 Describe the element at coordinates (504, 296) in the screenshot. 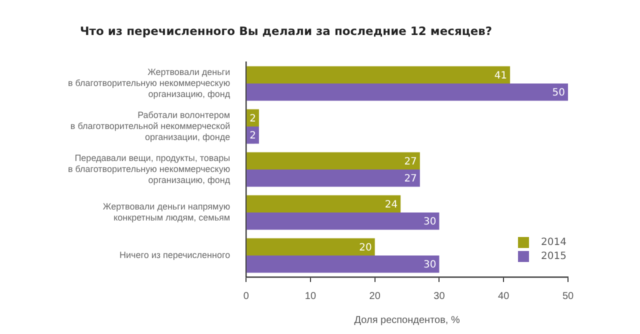

I see `x-tick-label: 40` at that location.